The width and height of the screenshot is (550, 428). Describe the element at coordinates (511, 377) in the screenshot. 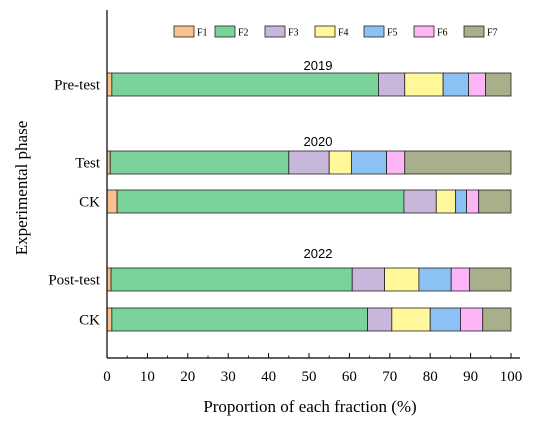

I see `x-tick-label: 100` at that location.